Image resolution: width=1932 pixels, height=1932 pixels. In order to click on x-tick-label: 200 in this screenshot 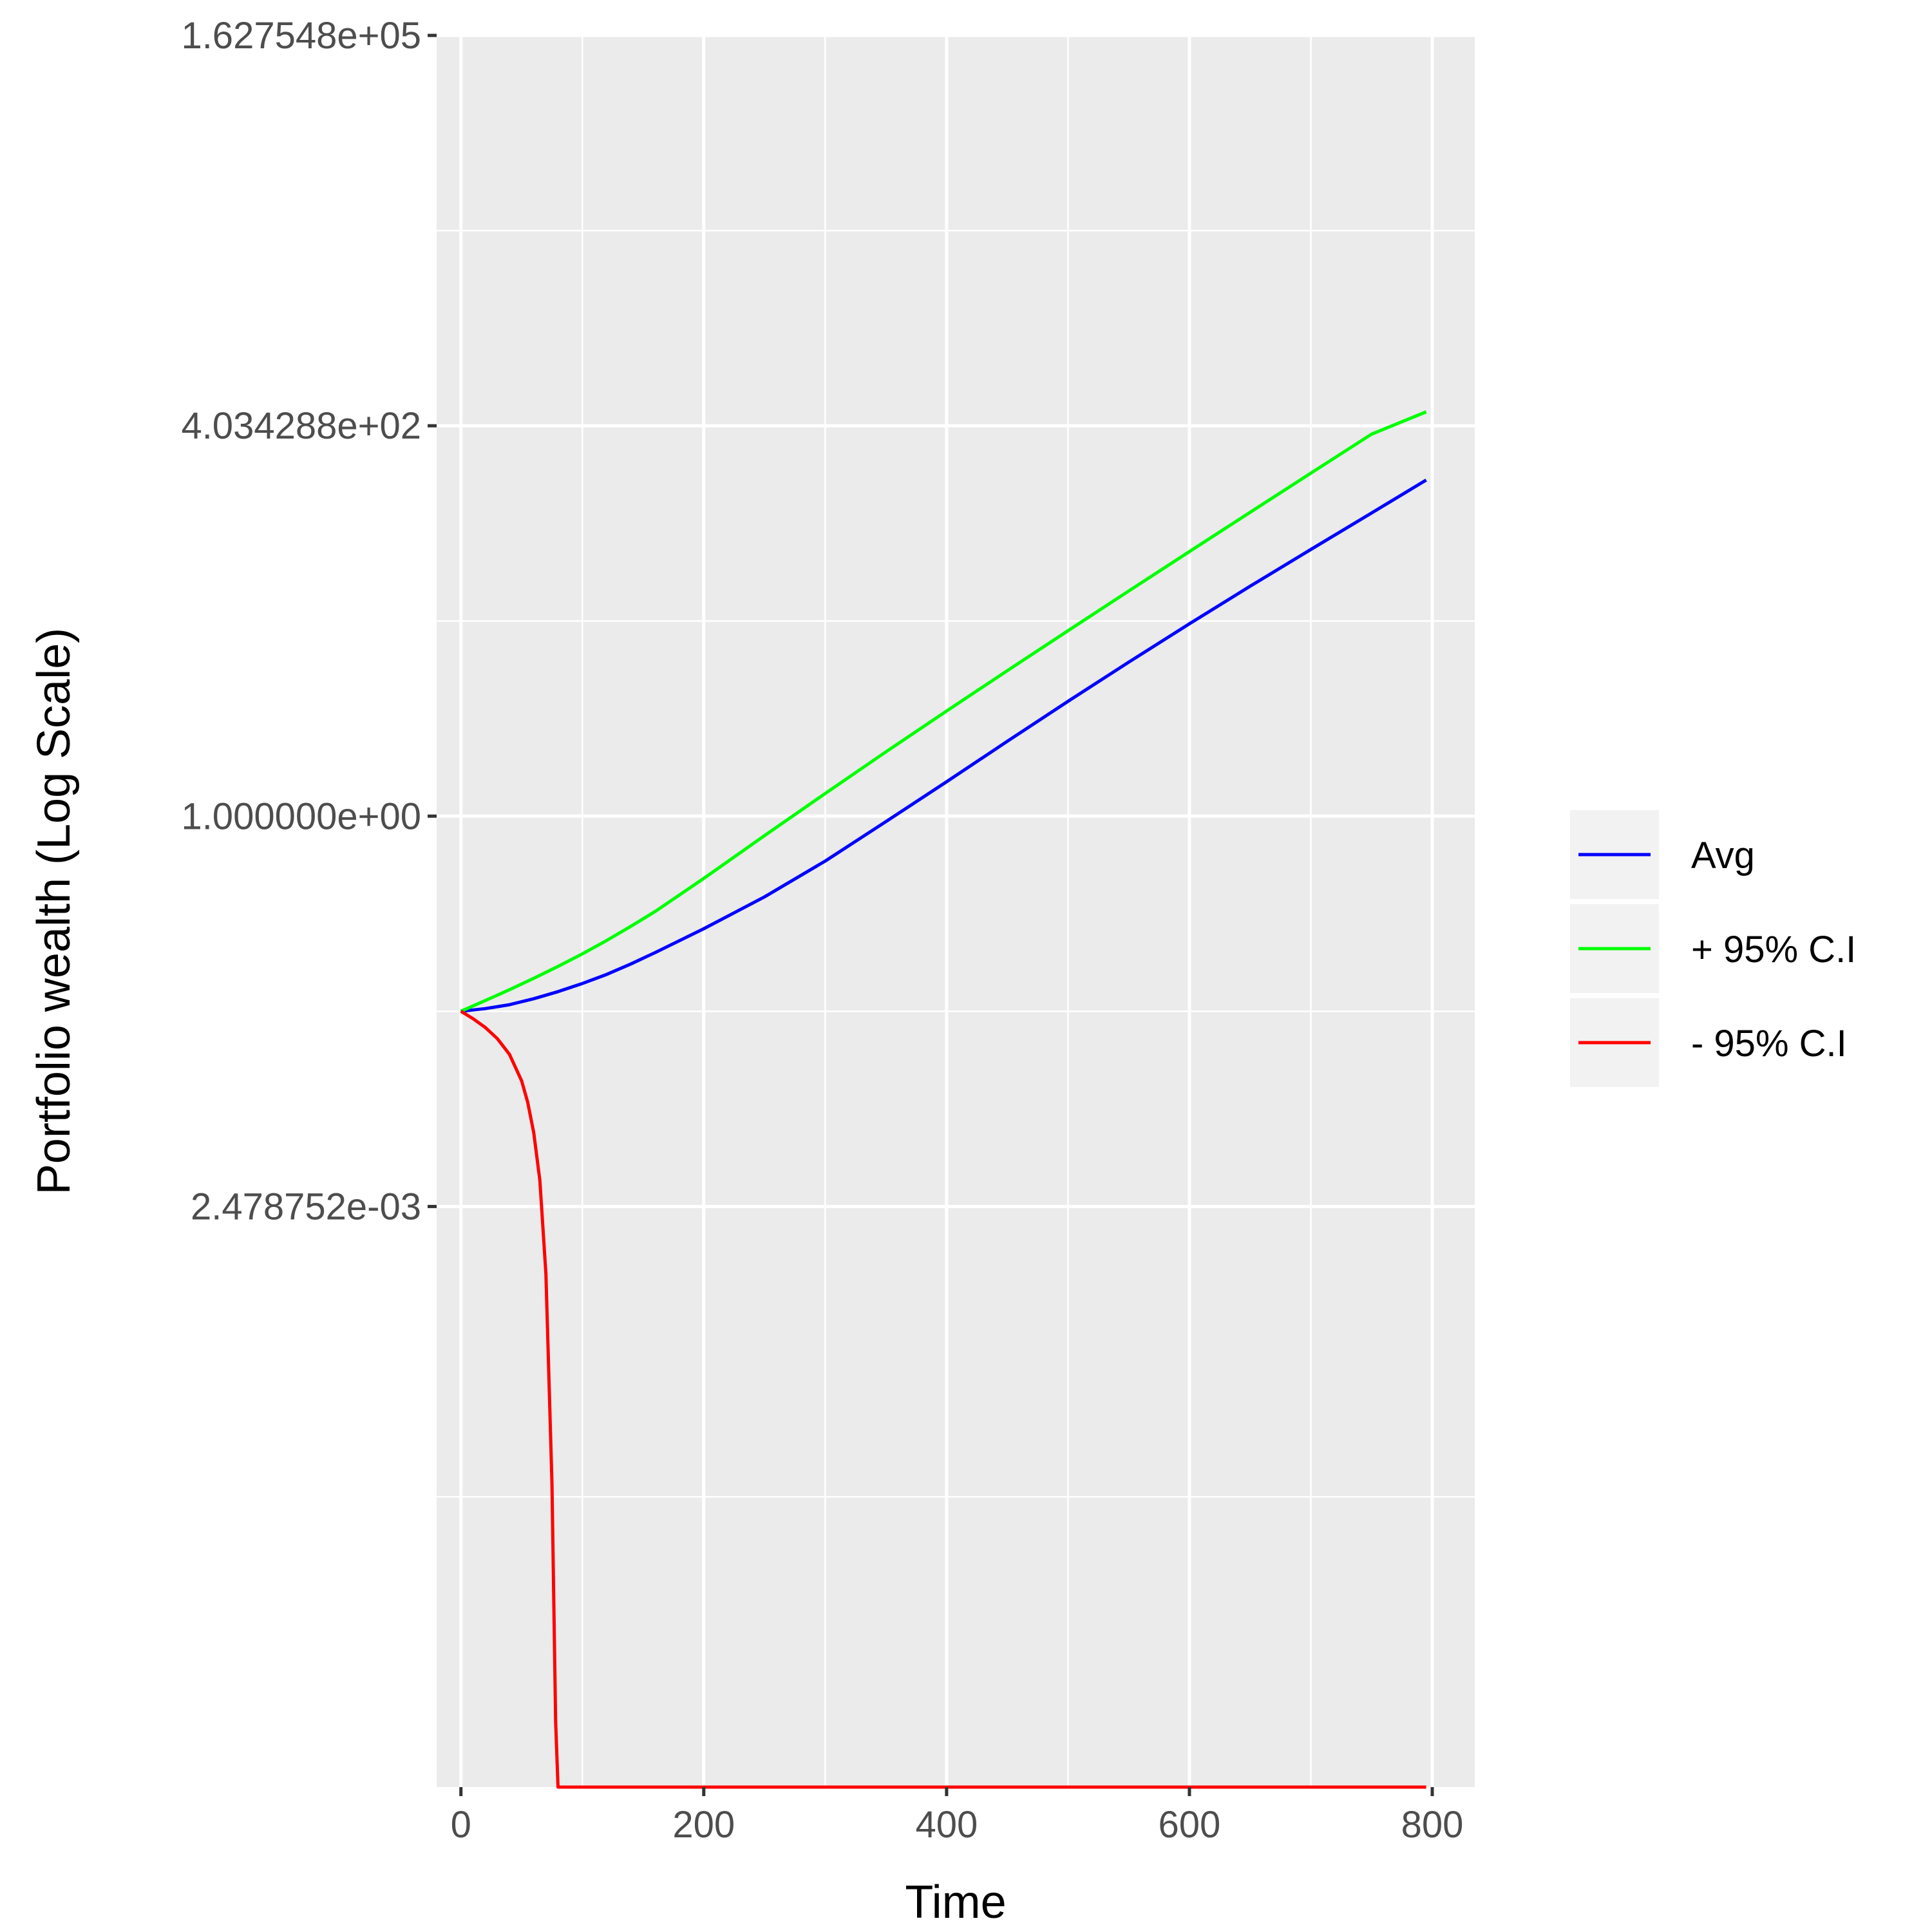, I will do `click(703, 1825)`.